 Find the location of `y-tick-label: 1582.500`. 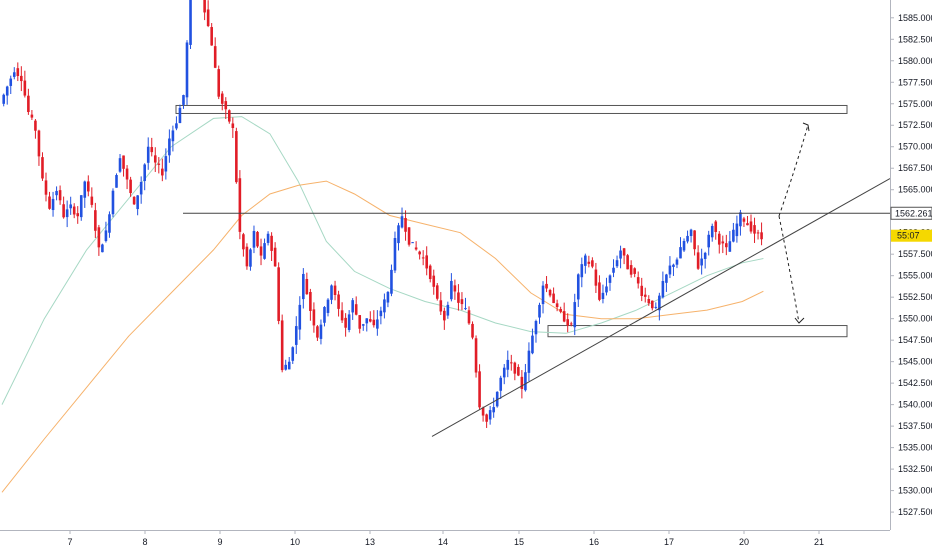

y-tick-label: 1582.500 is located at coordinates (915, 39).